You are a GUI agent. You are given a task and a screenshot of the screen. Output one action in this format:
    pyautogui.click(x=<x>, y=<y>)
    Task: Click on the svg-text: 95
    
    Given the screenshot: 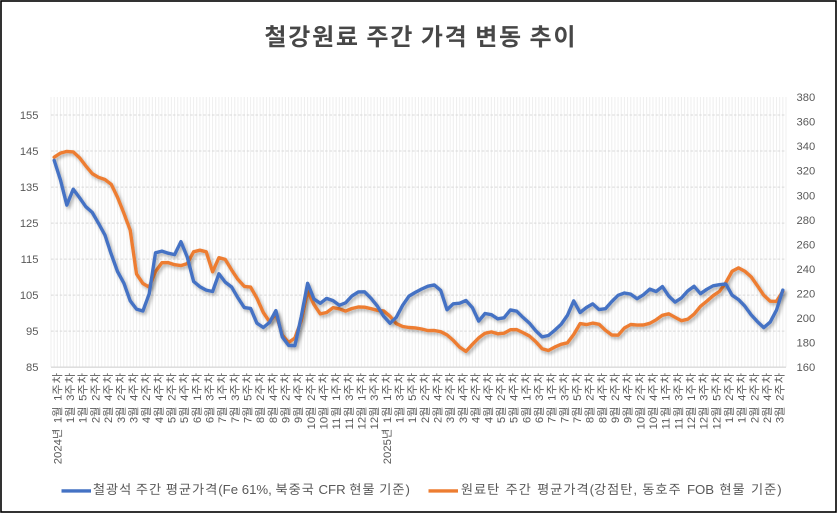 What is the action you would take?
    pyautogui.click(x=32, y=332)
    